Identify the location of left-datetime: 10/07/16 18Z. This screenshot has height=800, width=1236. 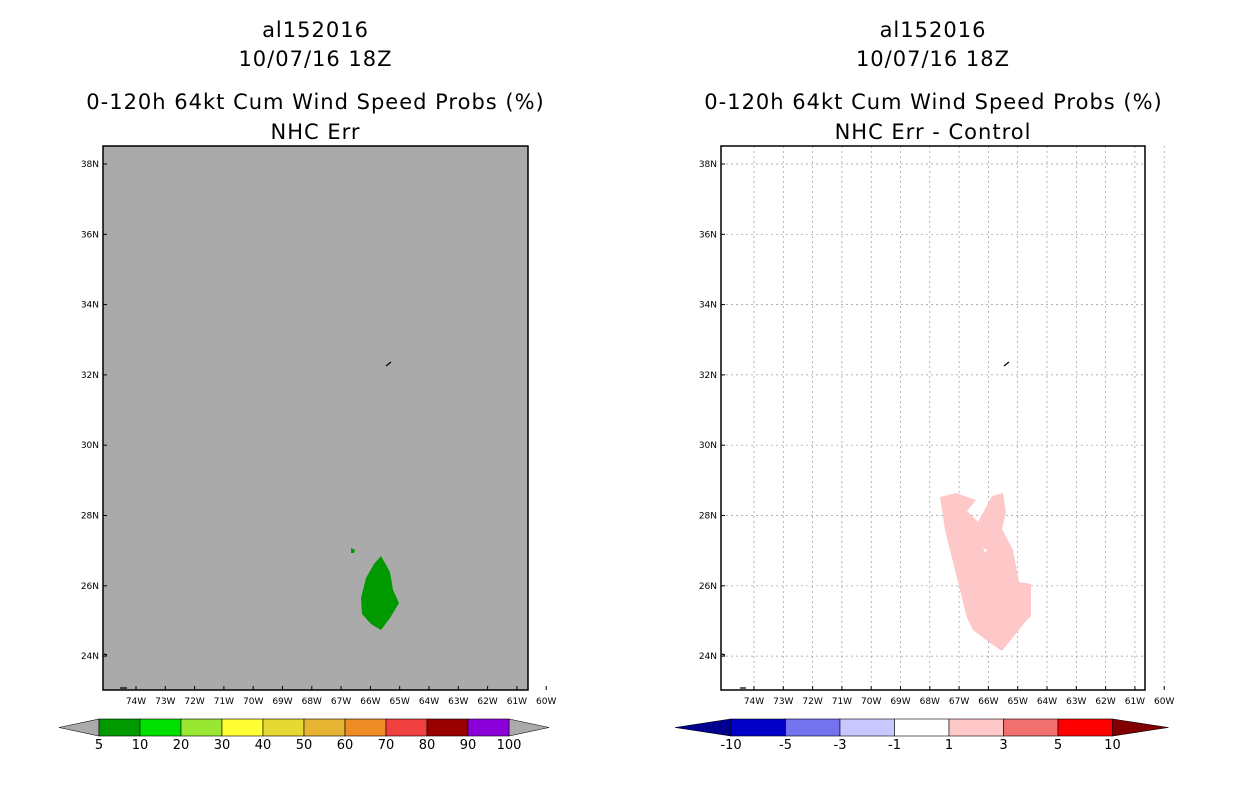
(315, 59).